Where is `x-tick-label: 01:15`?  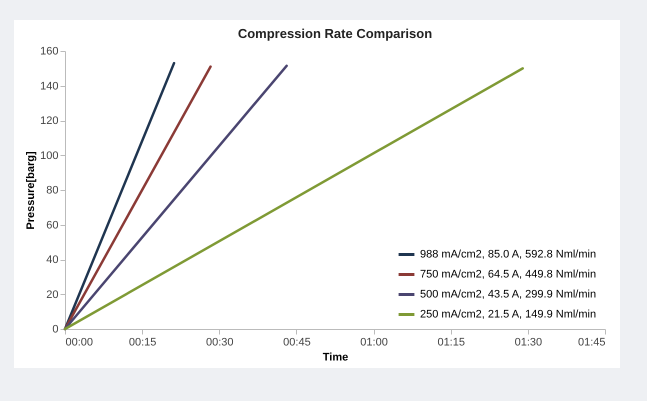
x-tick-label: 01:15 is located at coordinates (451, 342).